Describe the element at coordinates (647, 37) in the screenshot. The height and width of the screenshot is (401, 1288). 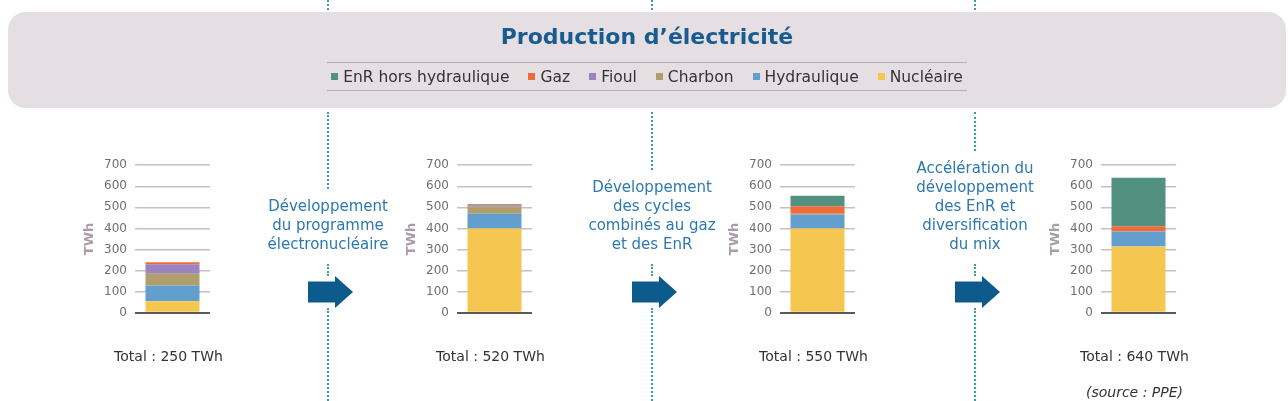
I see `text: Production d’électricité` at that location.